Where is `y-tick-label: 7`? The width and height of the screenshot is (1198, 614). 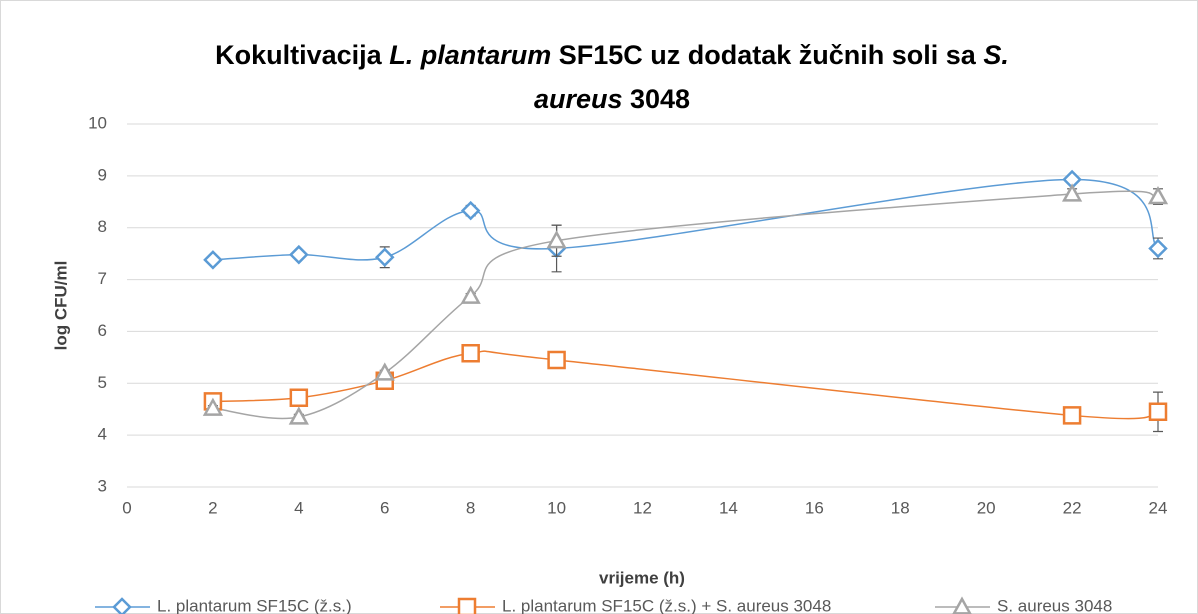 y-tick-label: 7 is located at coordinates (102, 278).